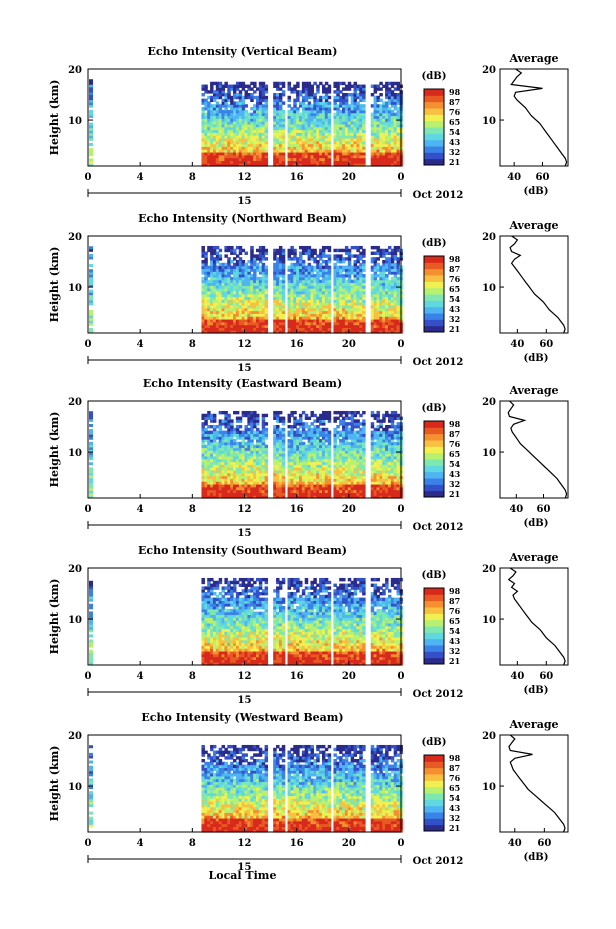 The image size is (616, 929). What do you see at coordinates (434, 156) in the screenshot?
I see `colorbar-swatch` at bounding box center [434, 156].